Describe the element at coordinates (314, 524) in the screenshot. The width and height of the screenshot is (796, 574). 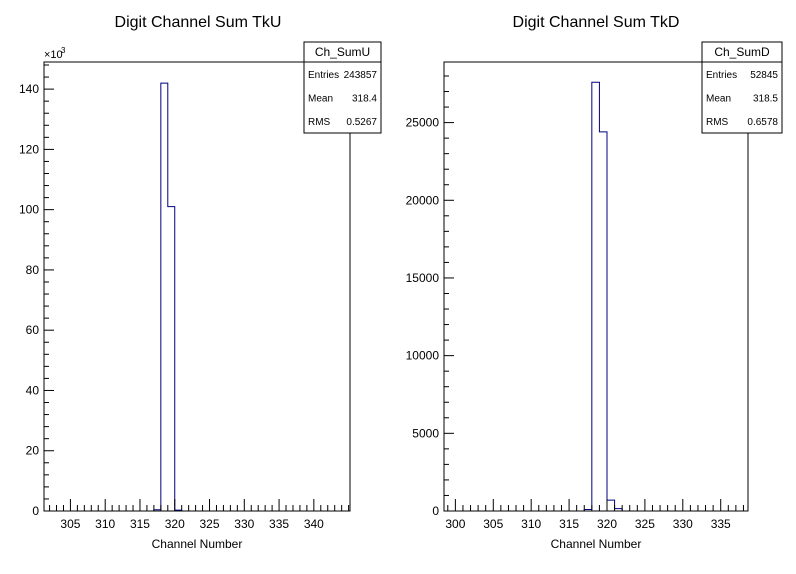
I see `x-tick-label: 340` at that location.